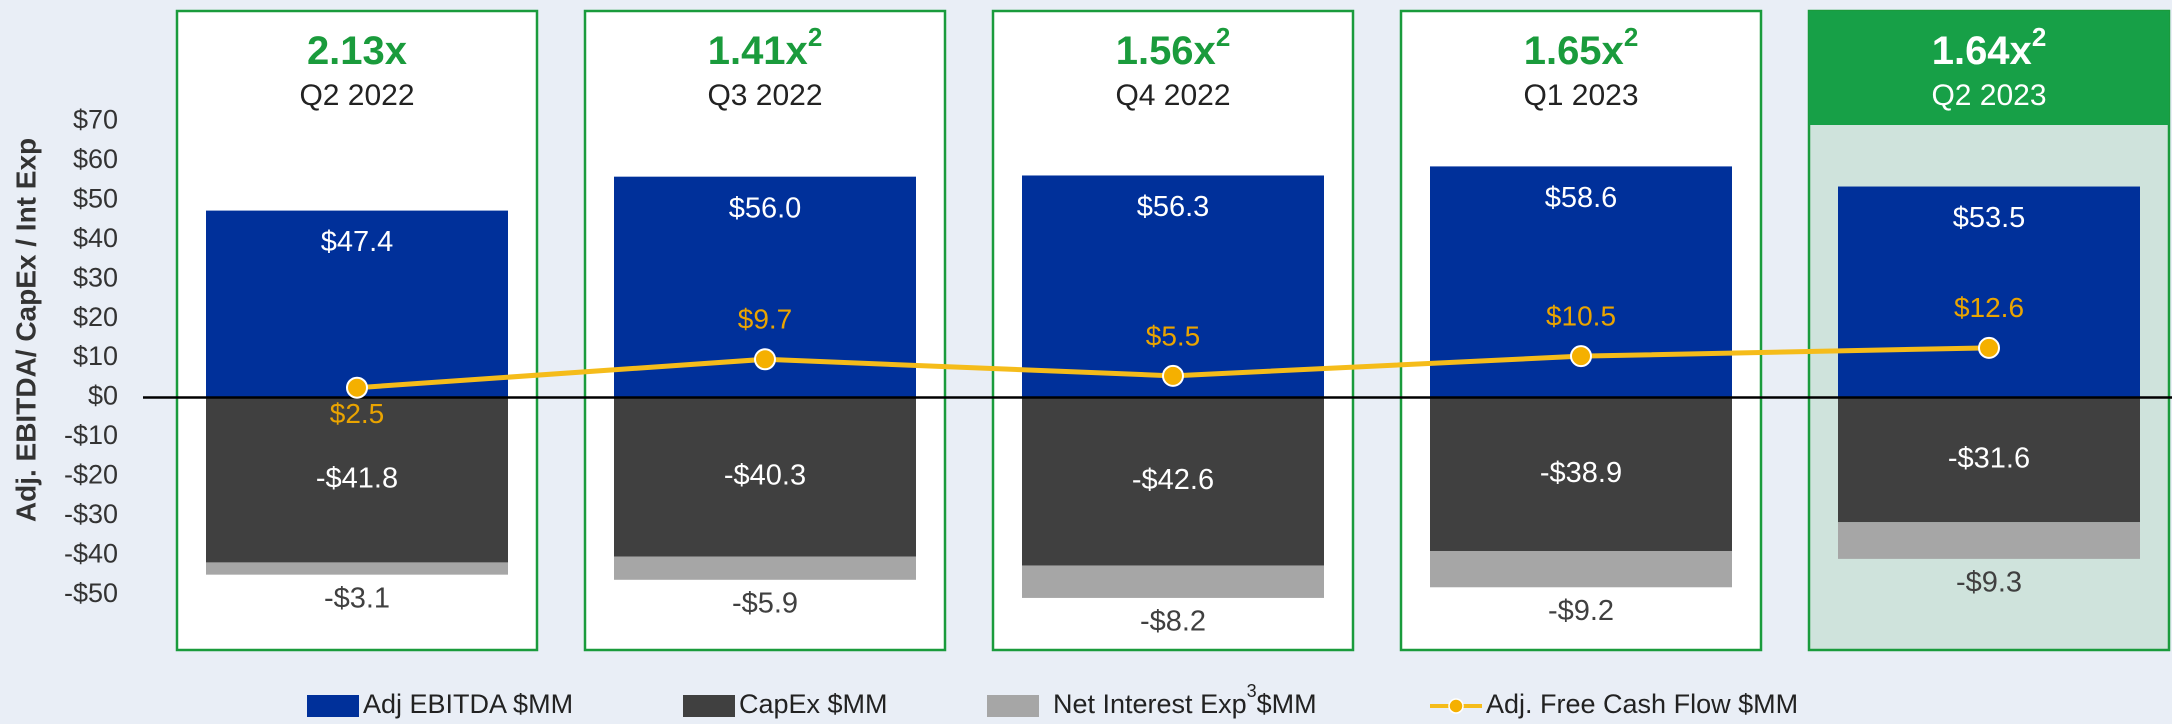 The width and height of the screenshot is (2172, 724). I want to click on ratio-label: 2.13x, so click(357, 51).